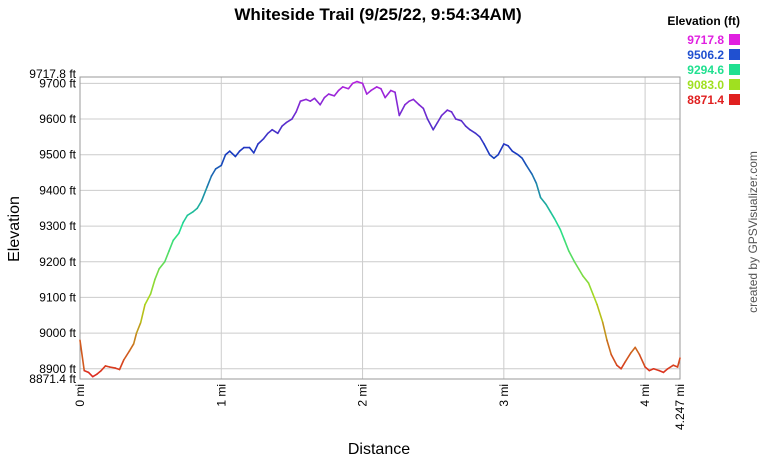  What do you see at coordinates (80, 395) in the screenshot?
I see `x-tick-label: 0 mi` at bounding box center [80, 395].